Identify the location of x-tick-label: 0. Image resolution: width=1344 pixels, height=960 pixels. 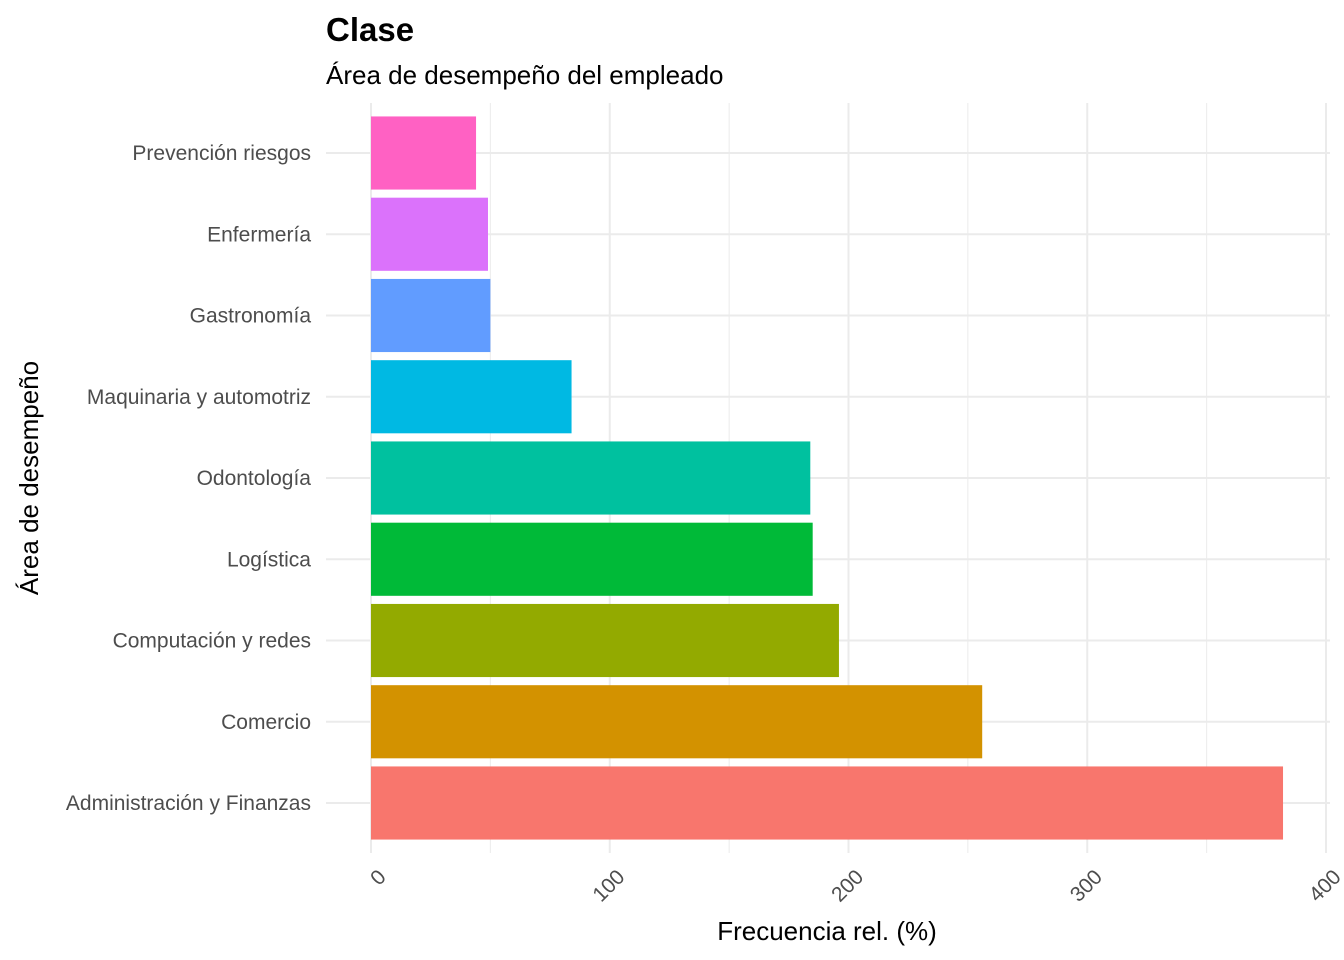
(378, 877).